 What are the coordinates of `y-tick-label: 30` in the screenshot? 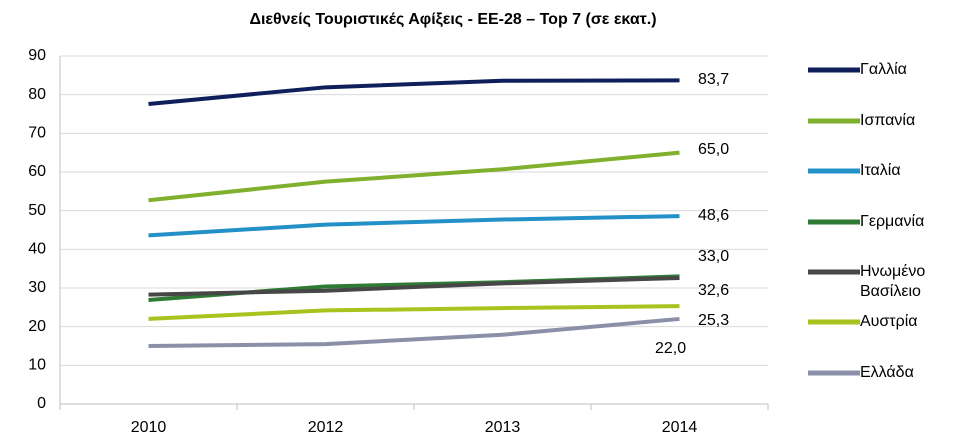 It's located at (37, 287).